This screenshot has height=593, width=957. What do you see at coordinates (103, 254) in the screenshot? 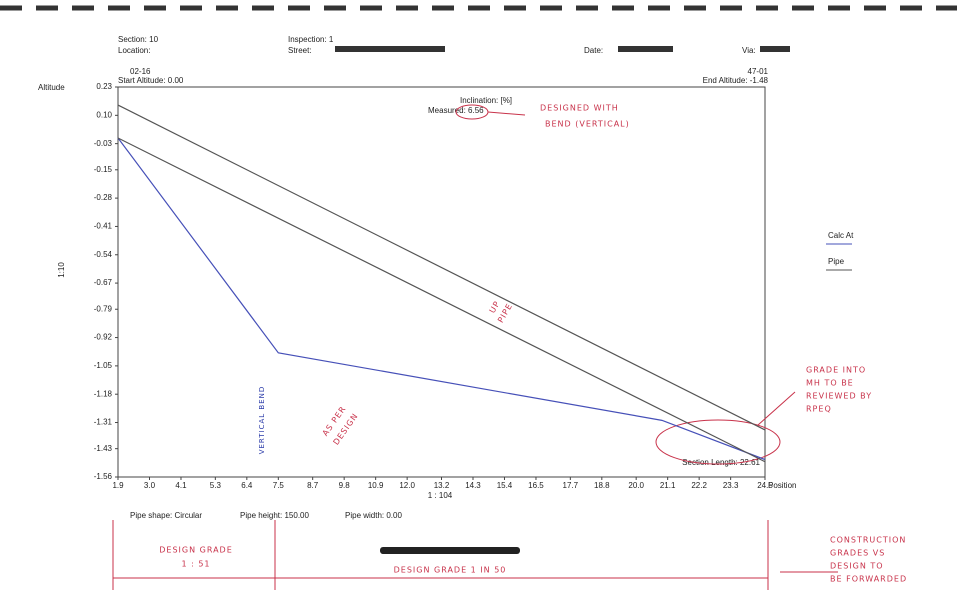
I see `y-tick-label: -0.54` at bounding box center [103, 254].